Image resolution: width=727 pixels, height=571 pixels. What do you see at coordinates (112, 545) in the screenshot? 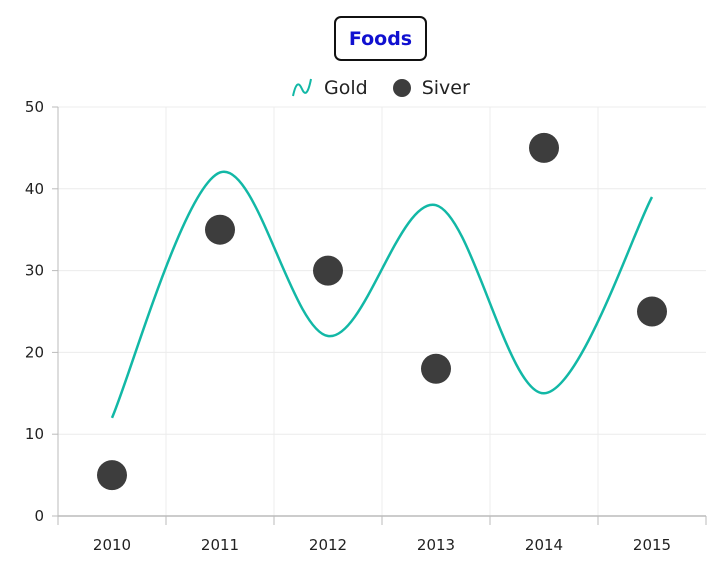
I see `x-tick-label: 2010` at bounding box center [112, 545].